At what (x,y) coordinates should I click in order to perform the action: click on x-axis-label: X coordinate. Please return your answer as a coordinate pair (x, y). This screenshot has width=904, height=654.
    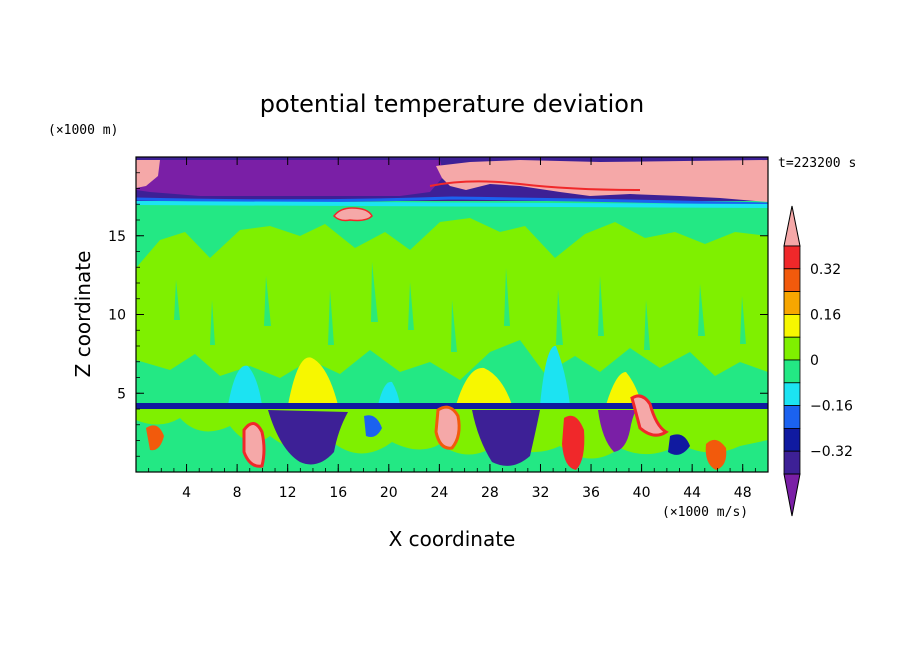
    Looking at the image, I should click on (452, 539).